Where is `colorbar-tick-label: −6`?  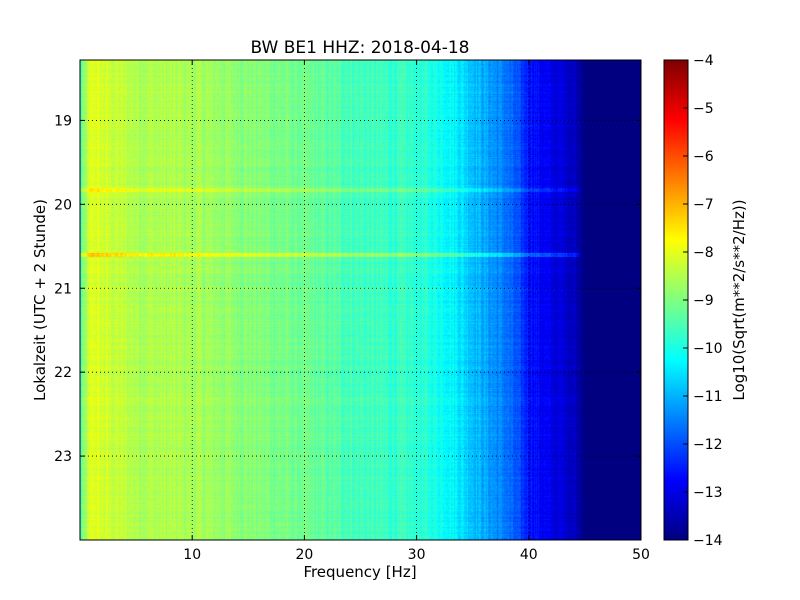
colorbar-tick-label: −6 is located at coordinates (703, 157).